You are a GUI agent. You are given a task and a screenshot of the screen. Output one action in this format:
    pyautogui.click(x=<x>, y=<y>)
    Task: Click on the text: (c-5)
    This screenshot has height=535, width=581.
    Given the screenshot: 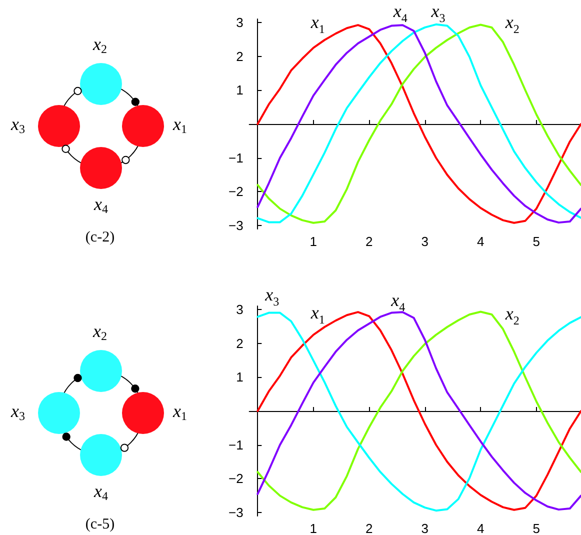 What is the action you would take?
    pyautogui.click(x=100, y=524)
    